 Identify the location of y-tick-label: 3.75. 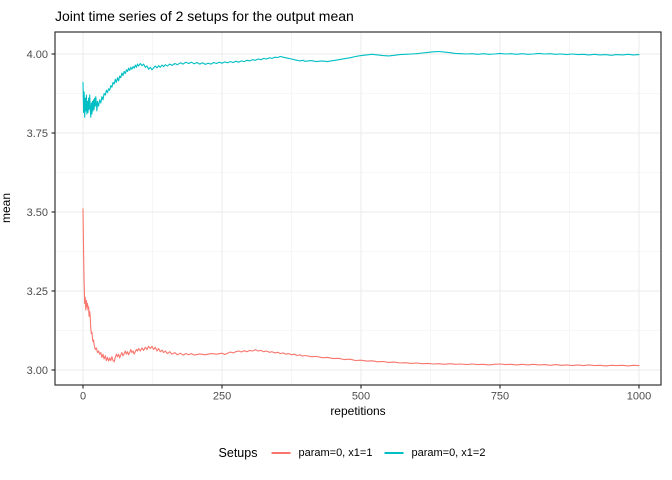
(37, 134).